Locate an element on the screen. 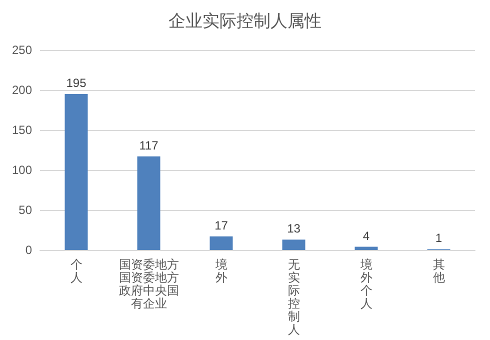 Image resolution: width=490 pixels, height=340 pixels. x-tick-label: 境外 is located at coordinates (221, 271).